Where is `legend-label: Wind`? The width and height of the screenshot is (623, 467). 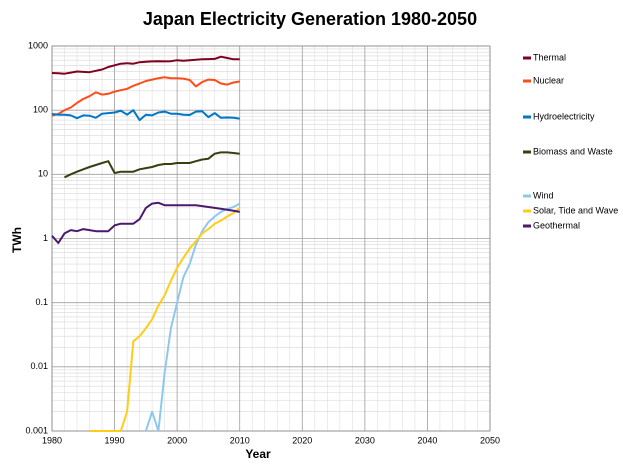 legend-label: Wind is located at coordinates (543, 195).